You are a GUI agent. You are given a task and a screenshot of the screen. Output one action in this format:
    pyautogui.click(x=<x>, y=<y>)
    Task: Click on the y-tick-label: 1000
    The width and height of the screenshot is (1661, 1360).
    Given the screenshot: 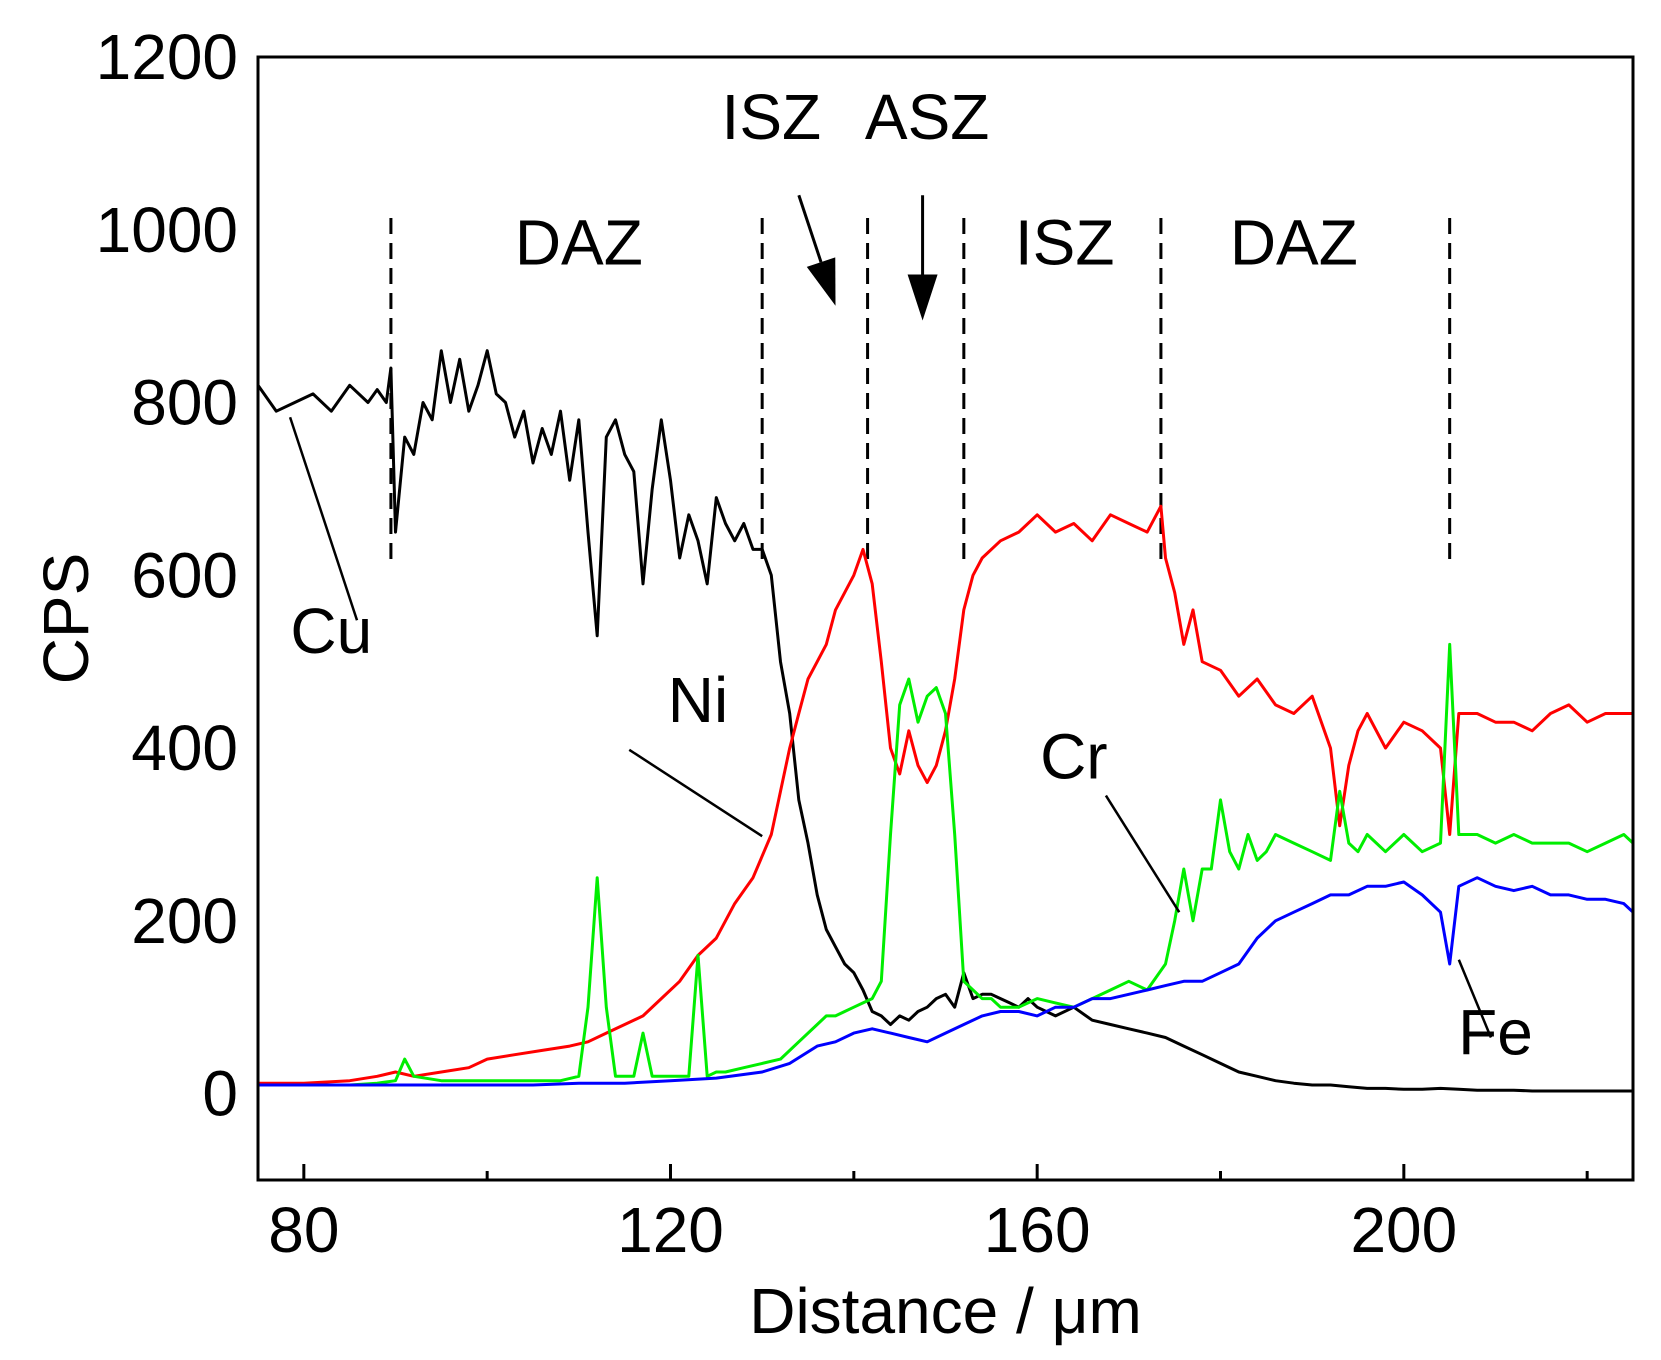 What is the action you would take?
    pyautogui.click(x=167, y=230)
    